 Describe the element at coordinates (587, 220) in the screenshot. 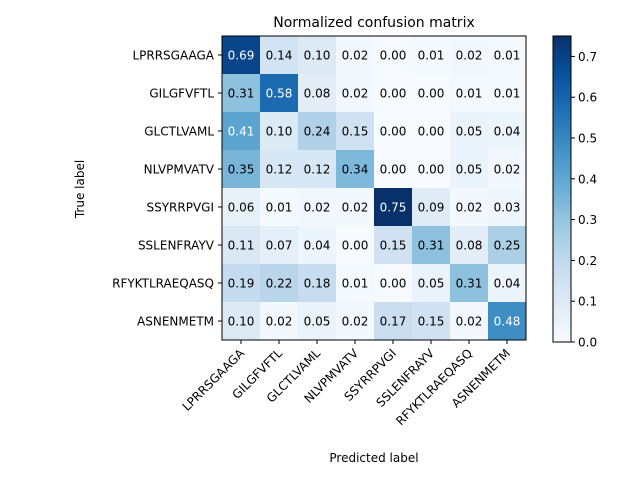

I see `colorbar-tick-label: 0.3` at that location.